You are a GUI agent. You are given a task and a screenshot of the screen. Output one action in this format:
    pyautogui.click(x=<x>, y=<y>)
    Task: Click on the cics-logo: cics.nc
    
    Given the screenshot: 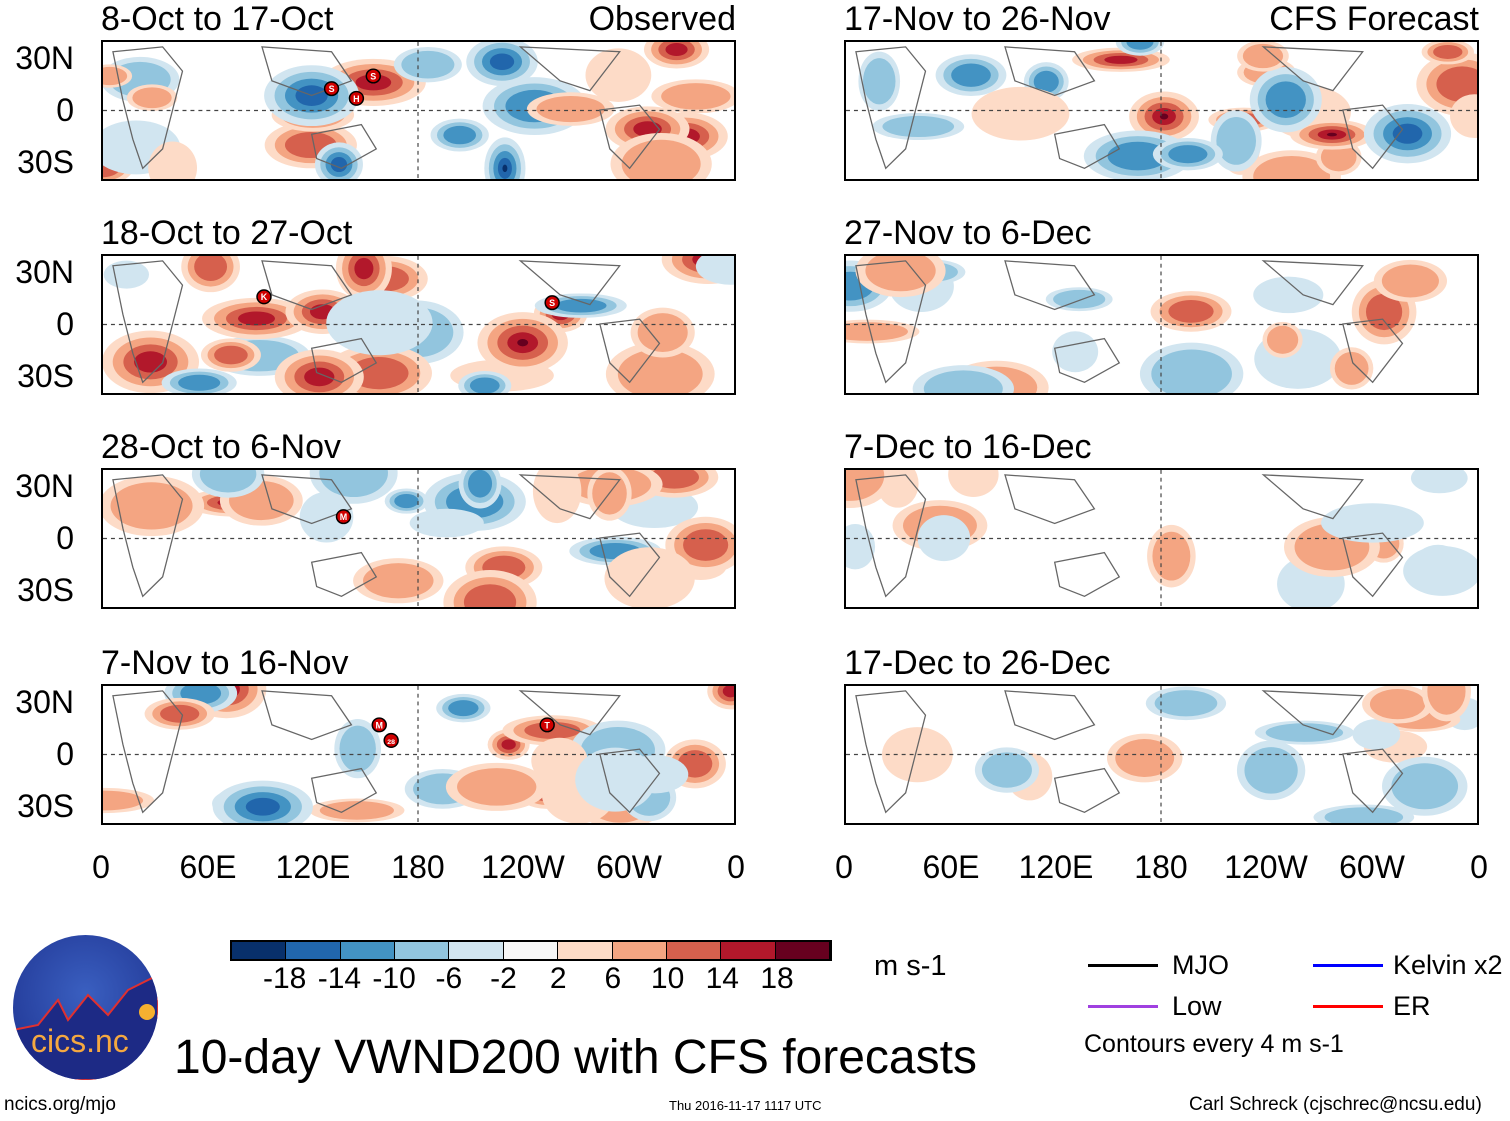 What is the action you would take?
    pyautogui.click(x=85, y=1007)
    